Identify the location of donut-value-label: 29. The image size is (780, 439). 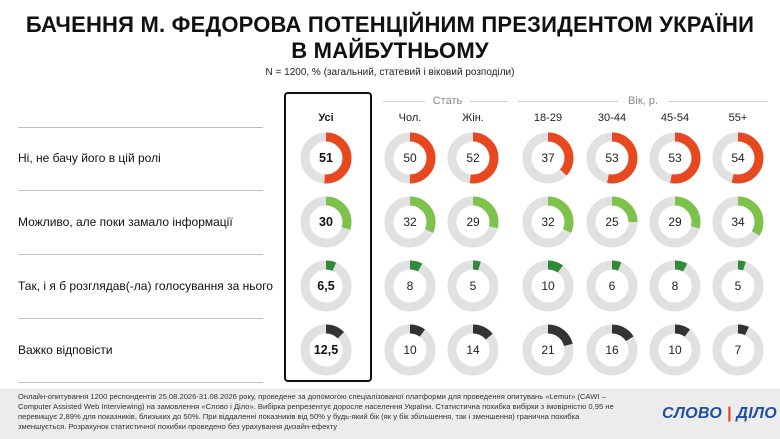
(473, 222).